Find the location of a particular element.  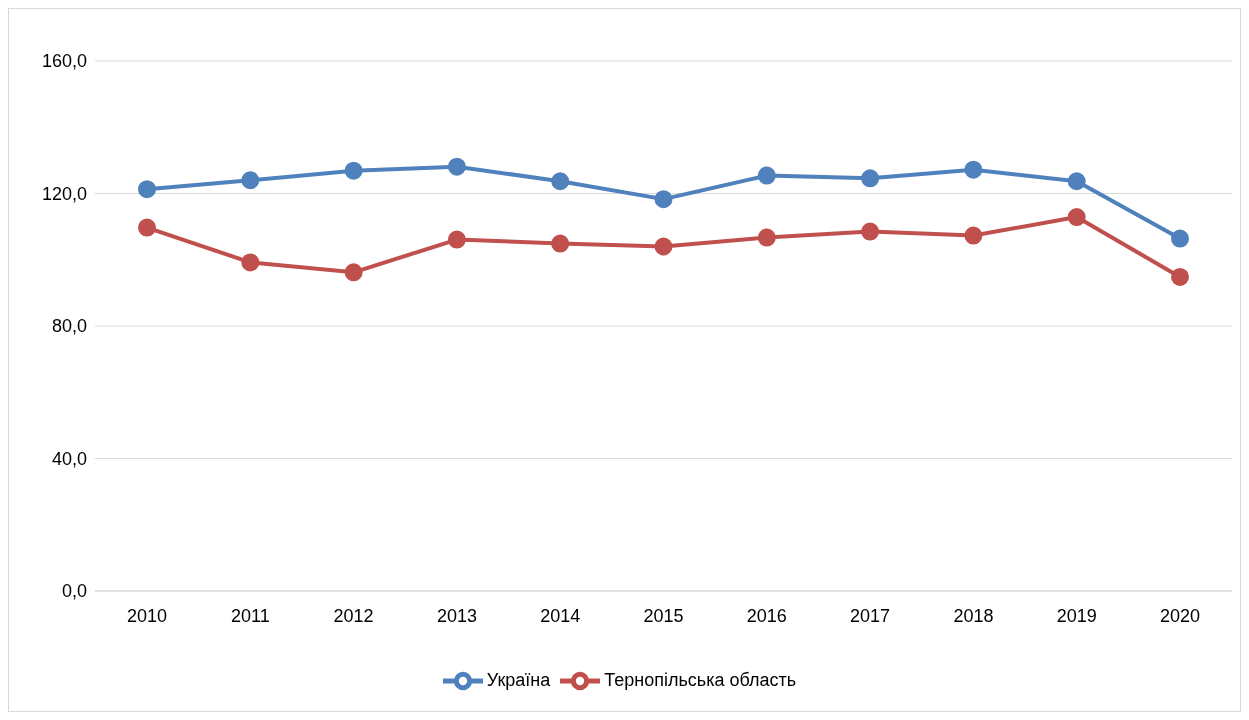

y-tick-label: 40,0 is located at coordinates (69, 458).